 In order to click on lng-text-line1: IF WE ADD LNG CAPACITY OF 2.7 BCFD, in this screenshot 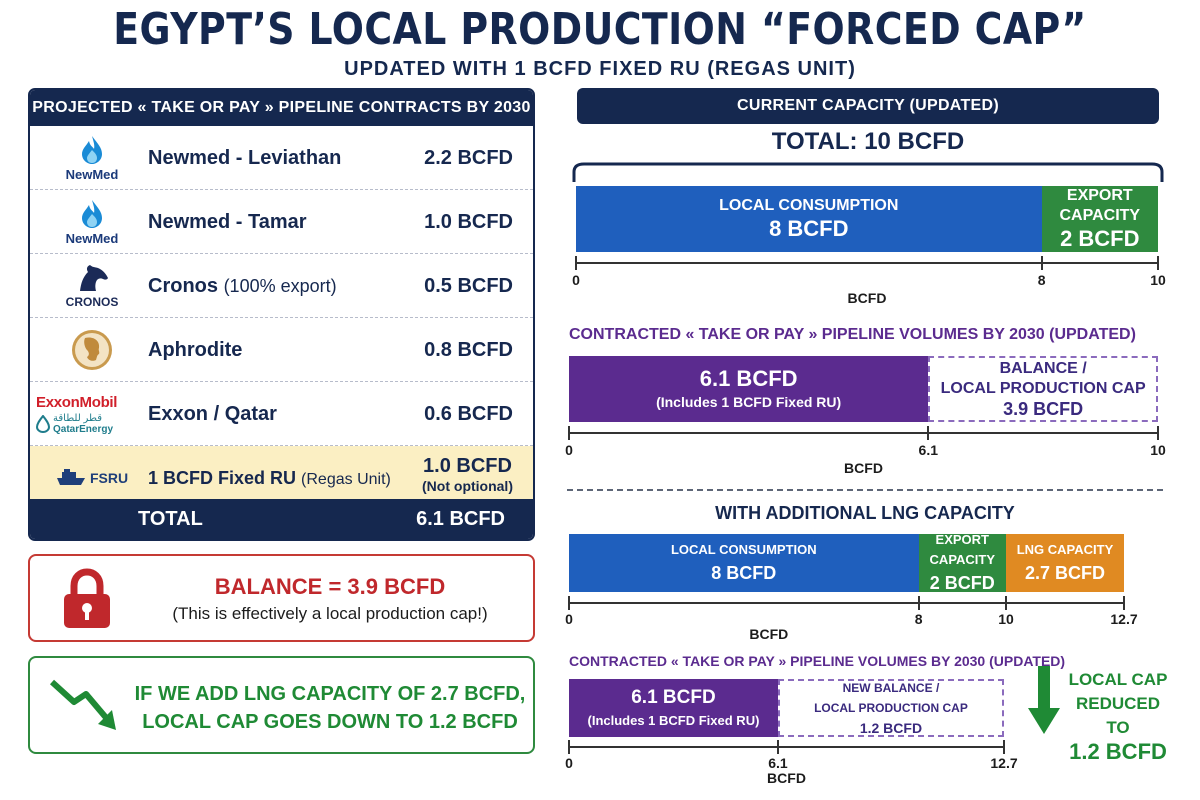, I will do `click(330, 694)`.